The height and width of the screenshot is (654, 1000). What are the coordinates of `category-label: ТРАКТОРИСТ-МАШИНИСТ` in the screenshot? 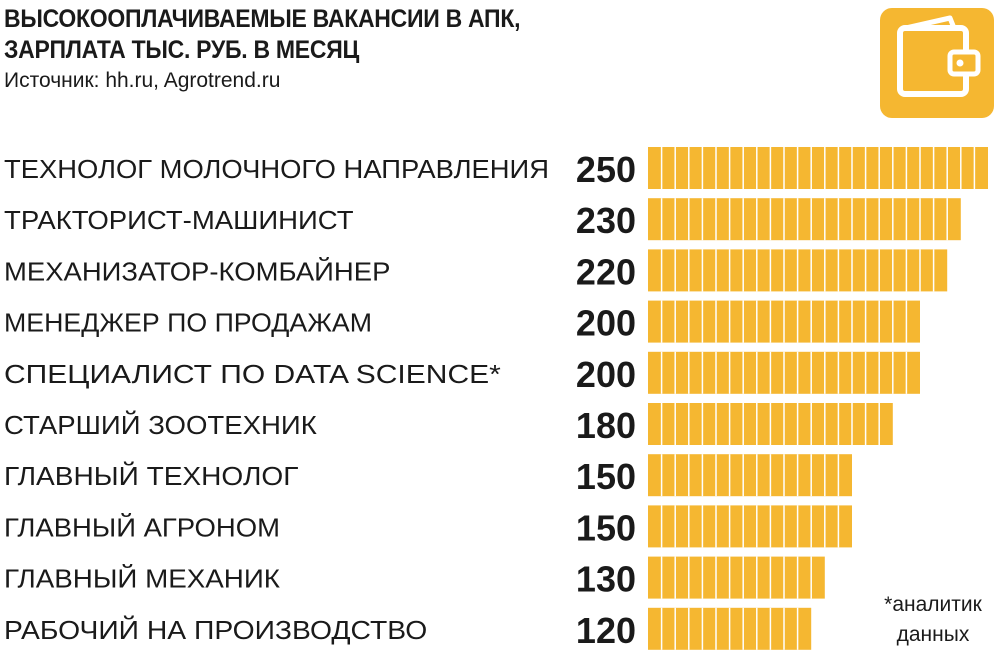 It's located at (179, 220).